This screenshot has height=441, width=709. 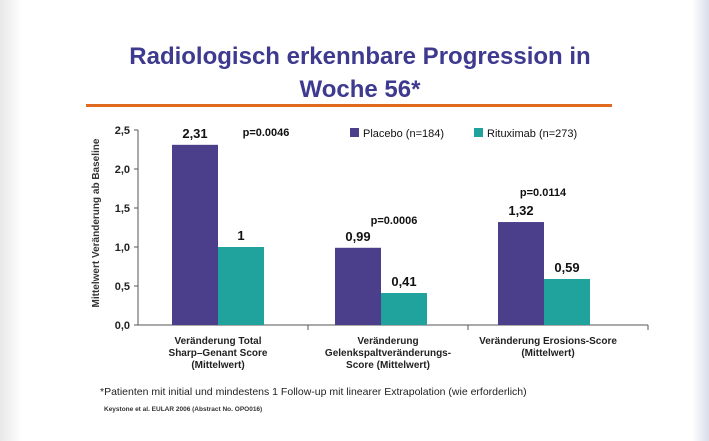 What do you see at coordinates (403, 281) in the screenshot?
I see `data-label: 0,41` at bounding box center [403, 281].